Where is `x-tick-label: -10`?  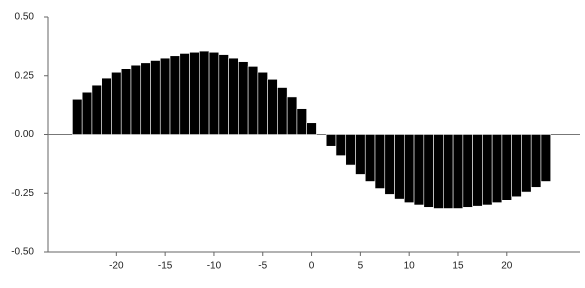
x-tick-label: -10 is located at coordinates (214, 266).